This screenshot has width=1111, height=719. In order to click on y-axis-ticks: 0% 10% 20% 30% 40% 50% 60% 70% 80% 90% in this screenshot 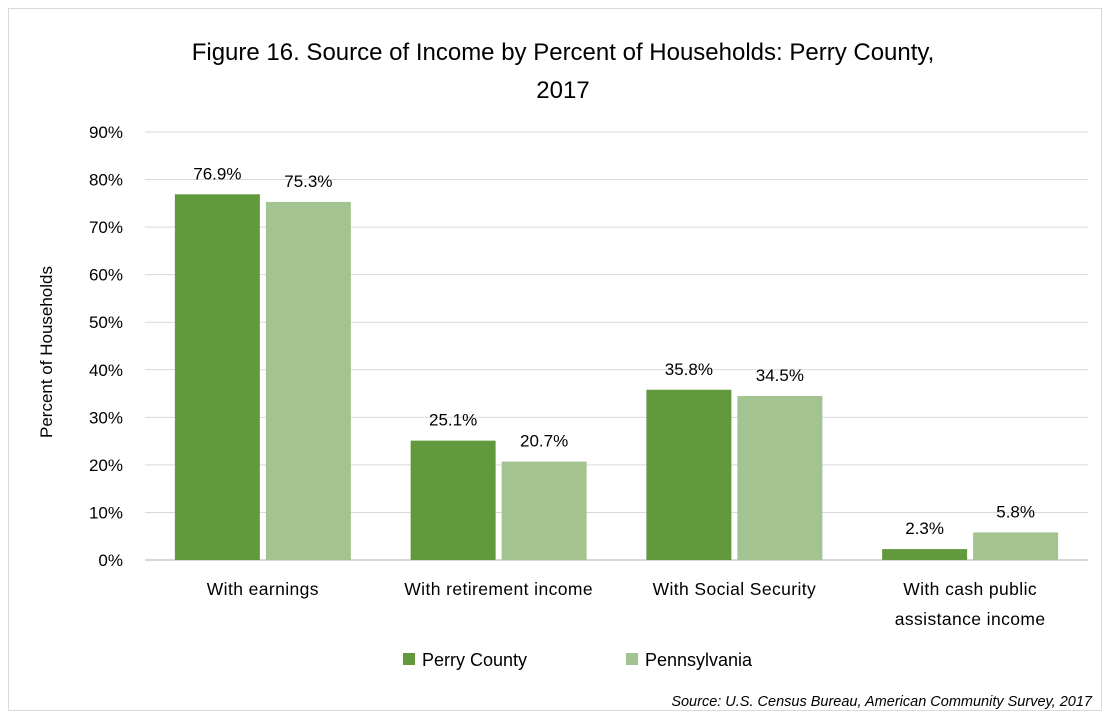, I will do `click(106, 346)`.